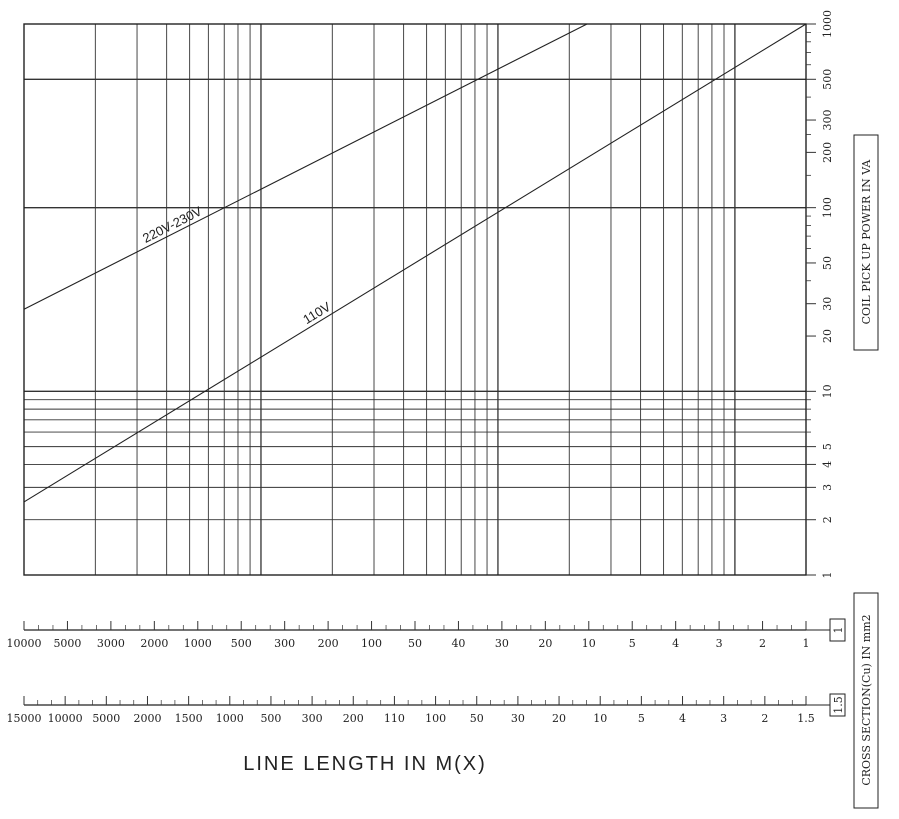 This screenshot has width=899, height=819. Describe the element at coordinates (827, 152) in the screenshot. I see `y-tick-label: 200` at that location.